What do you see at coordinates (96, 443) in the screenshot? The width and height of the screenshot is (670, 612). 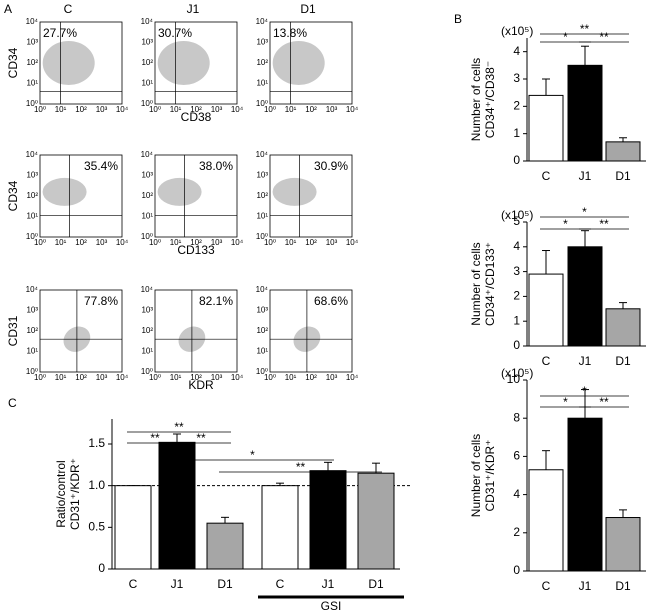 I see `y-tick-label: 1.5` at bounding box center [96, 443].